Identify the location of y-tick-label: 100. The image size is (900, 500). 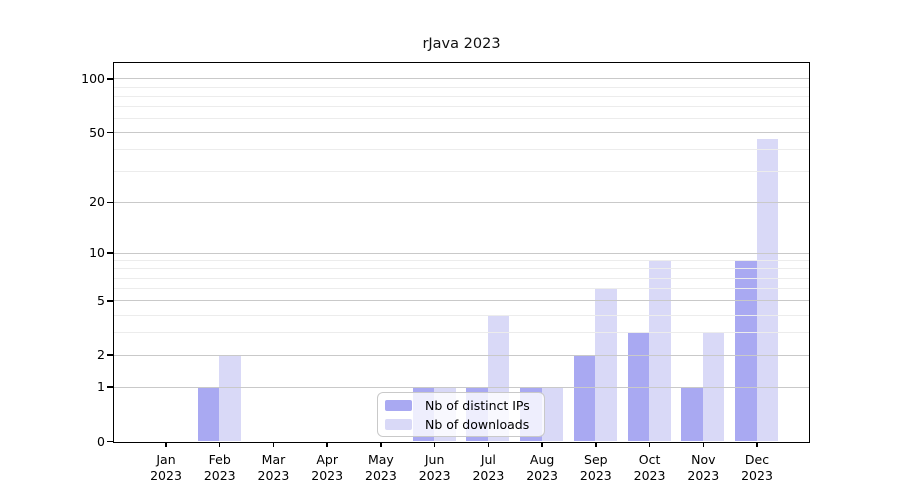
(93, 78).